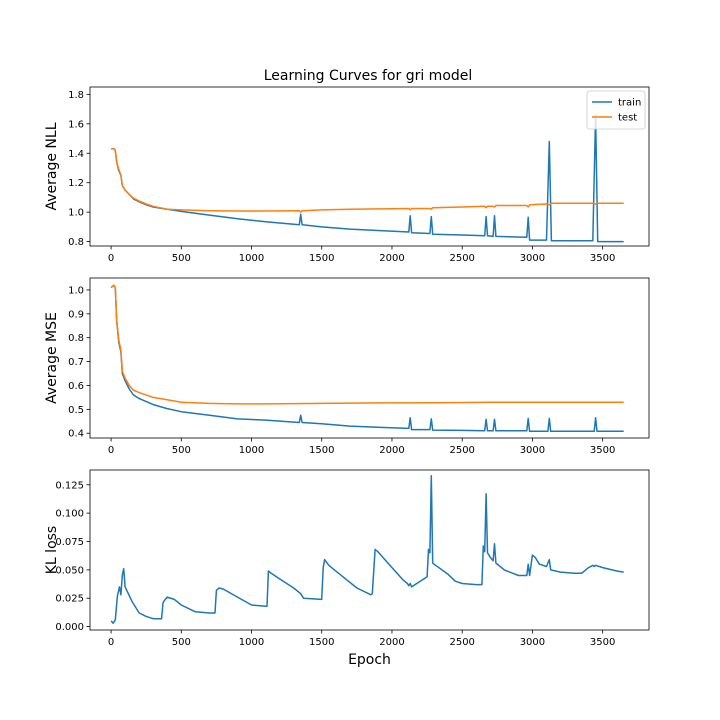  Describe the element at coordinates (251, 258) in the screenshot. I see `nll-xtick-label: 1000` at that location.